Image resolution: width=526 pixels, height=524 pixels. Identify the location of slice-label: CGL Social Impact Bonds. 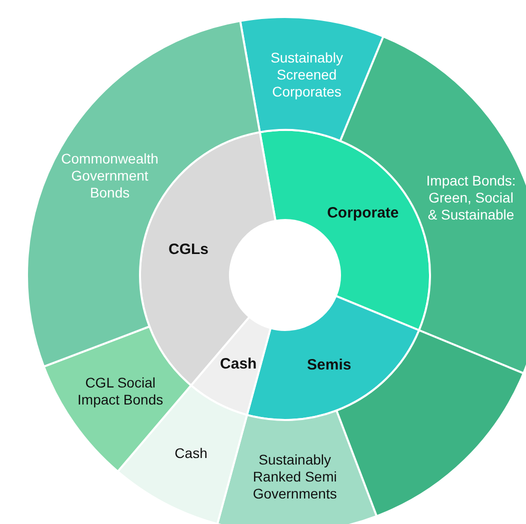
(121, 391).